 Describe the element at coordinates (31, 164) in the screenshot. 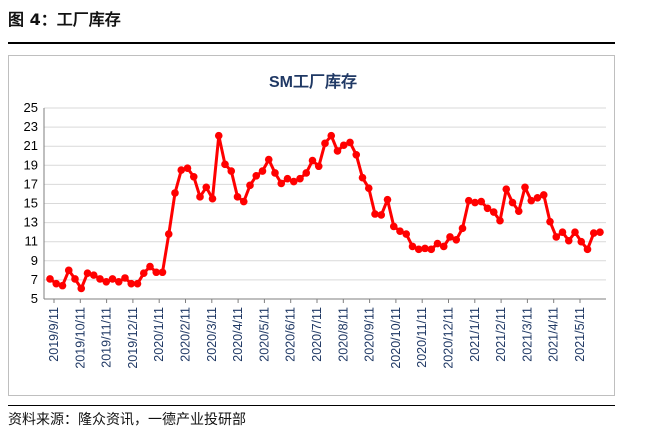

I see `y-tick-label: 19` at that location.